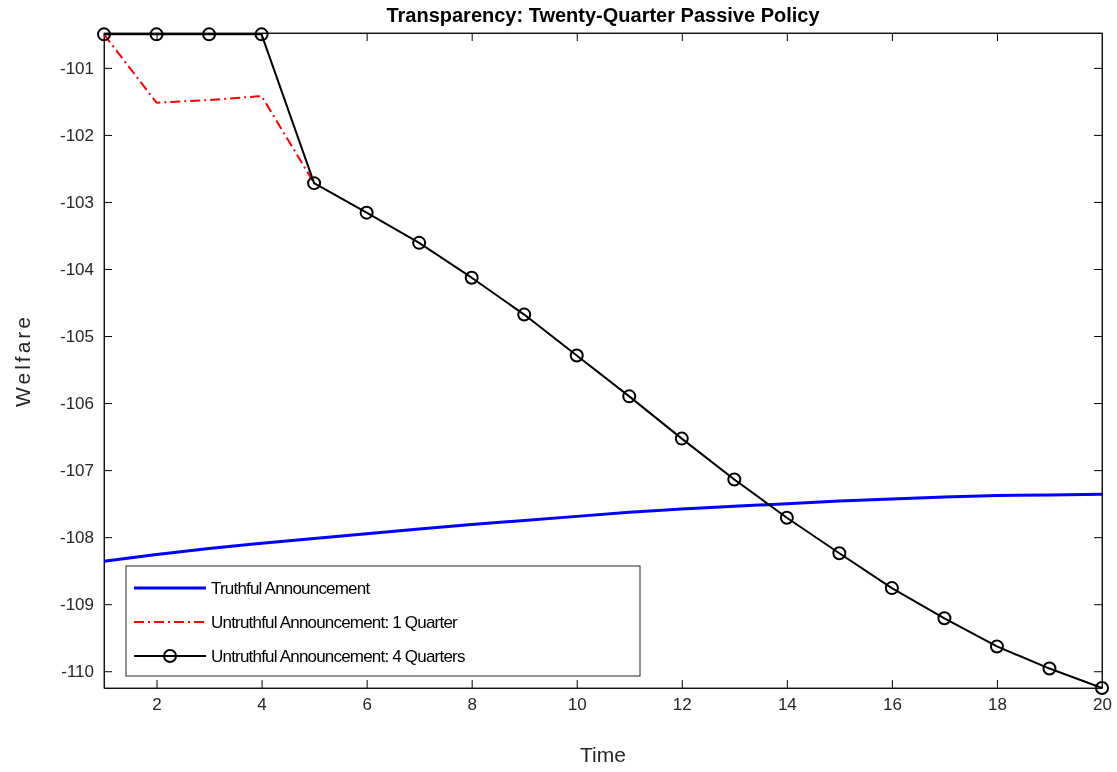 The image size is (1117, 772). I want to click on x-tick-label: 14, so click(787, 705).